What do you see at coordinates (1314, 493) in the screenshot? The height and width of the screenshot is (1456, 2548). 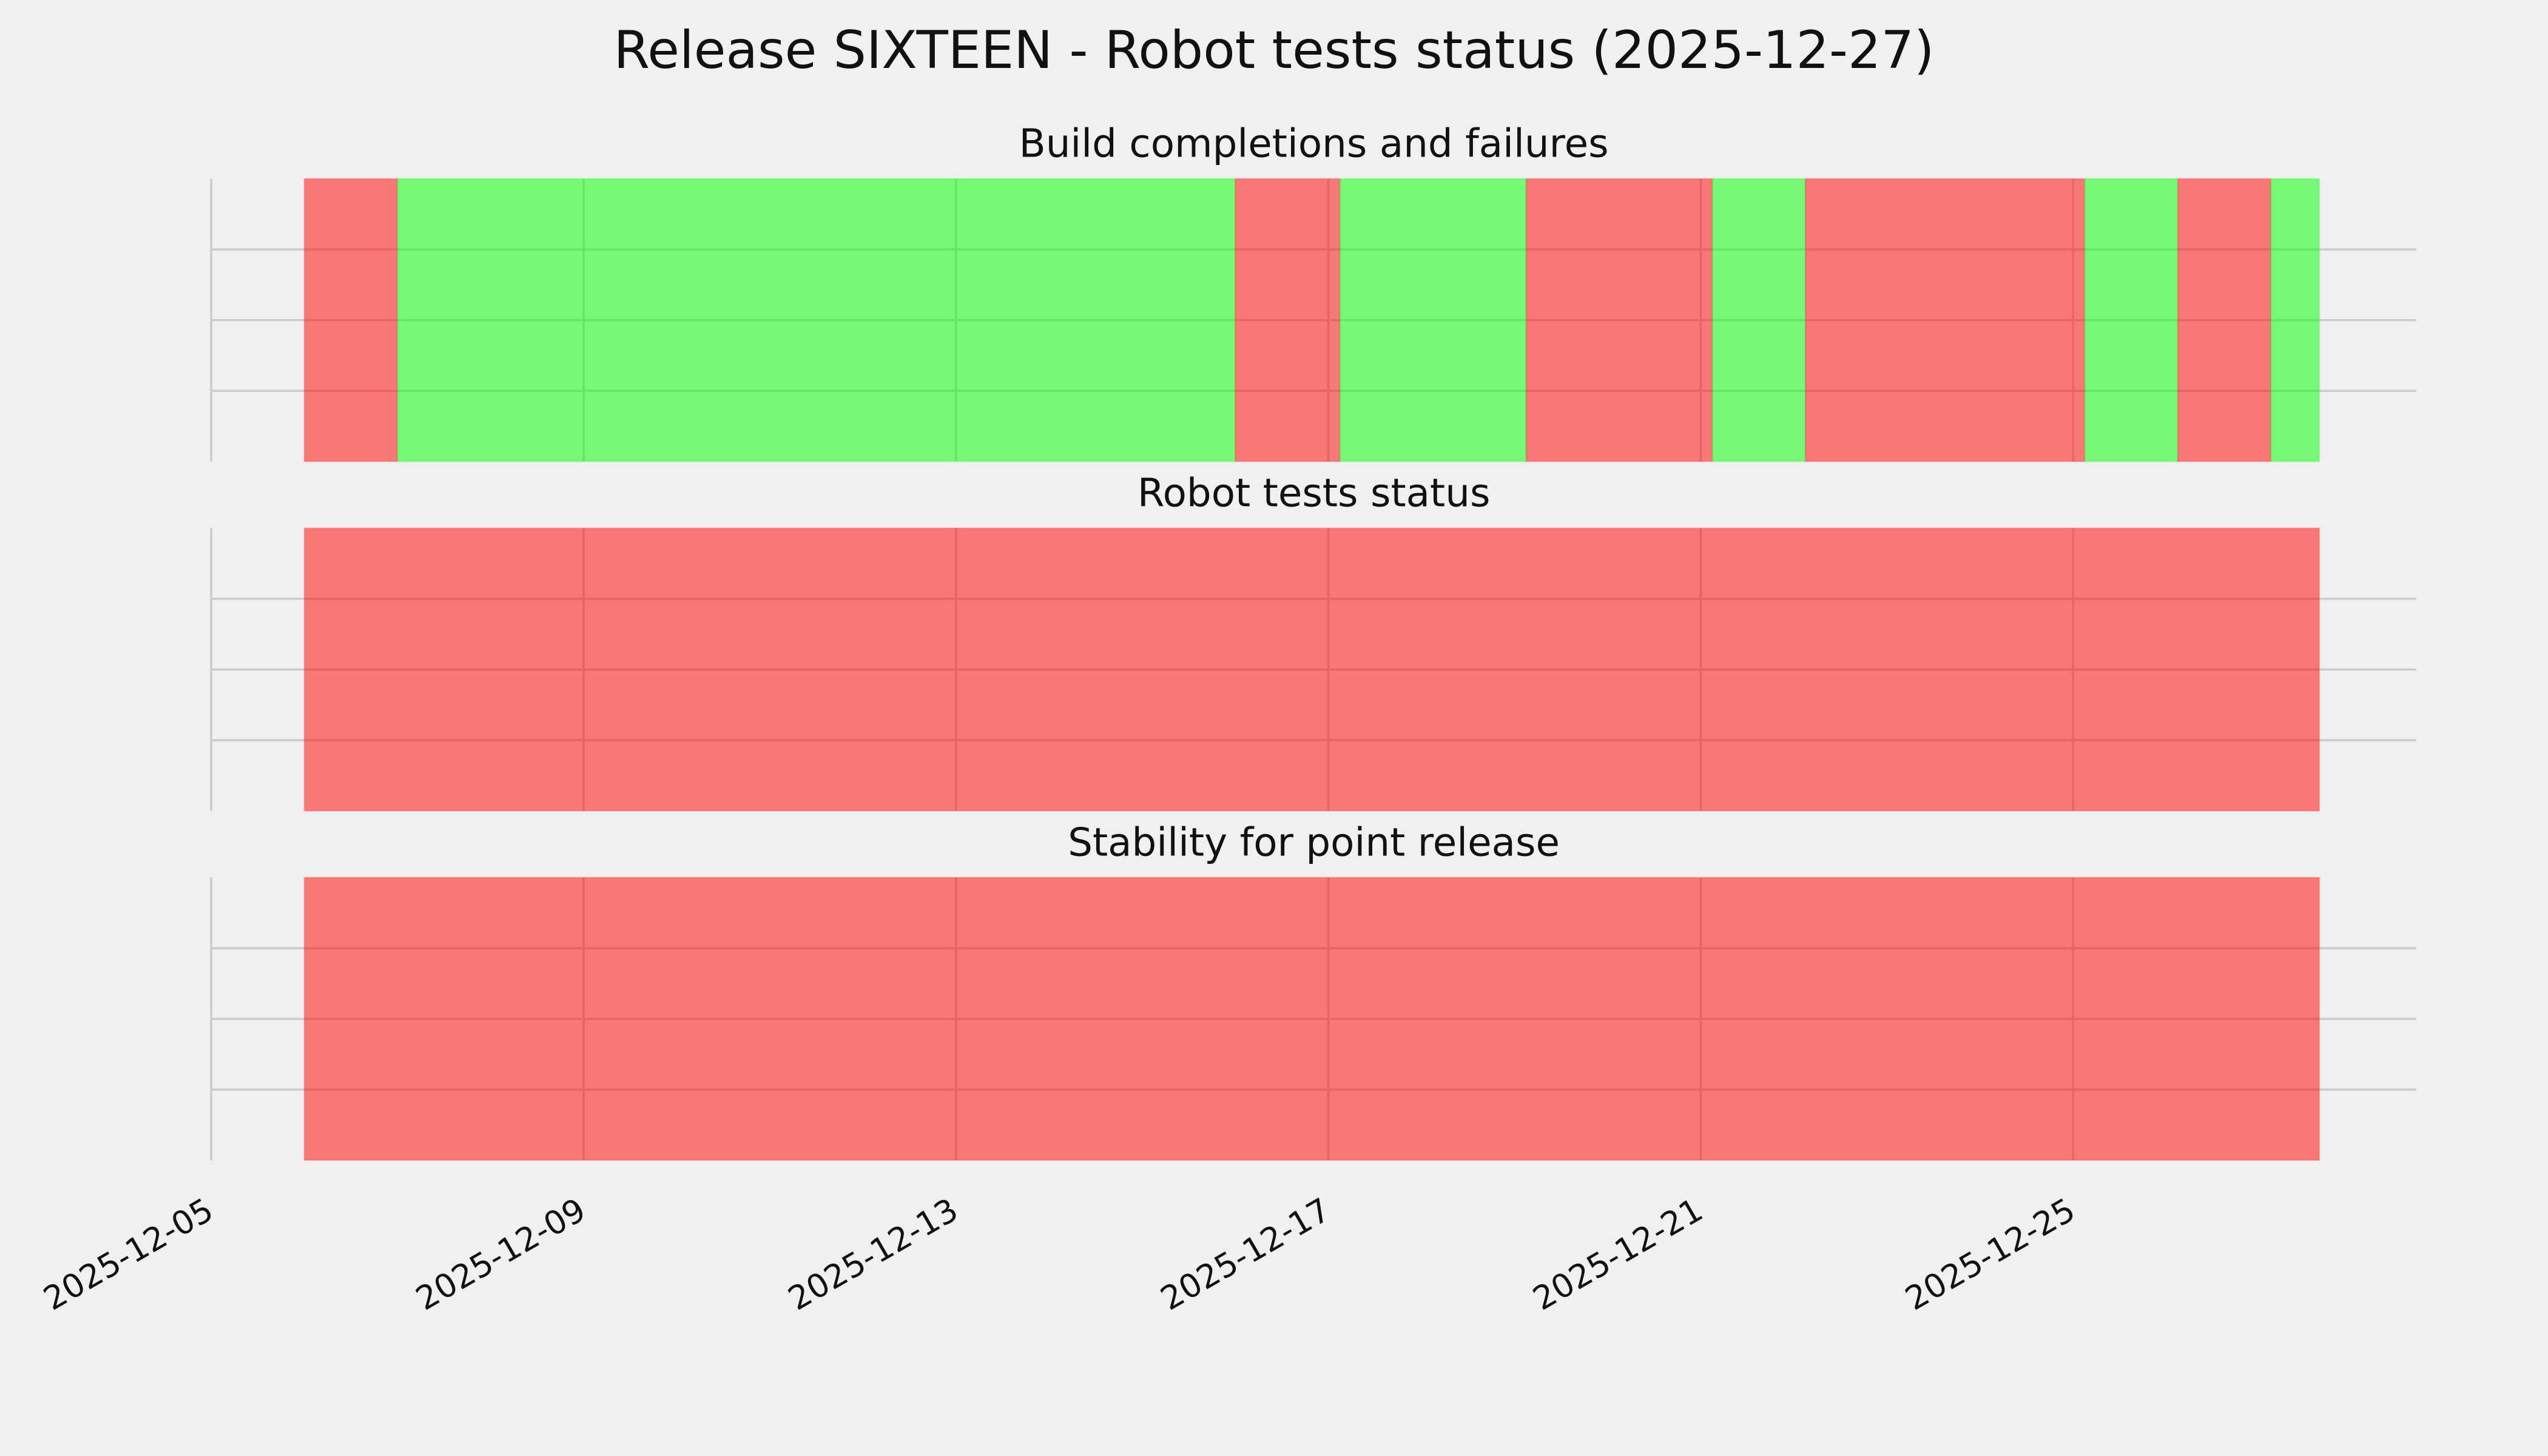 I see `panel-title: Robot tests status` at bounding box center [1314, 493].